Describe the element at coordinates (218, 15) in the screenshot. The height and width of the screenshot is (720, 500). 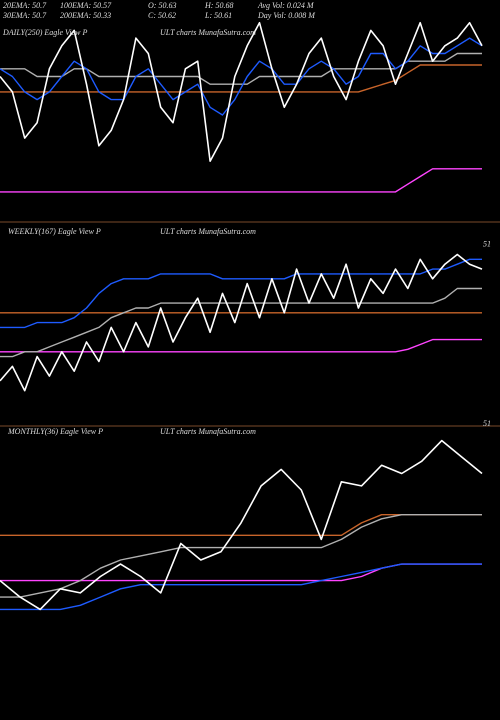
I see `stat-label: L: 50.61` at that location.